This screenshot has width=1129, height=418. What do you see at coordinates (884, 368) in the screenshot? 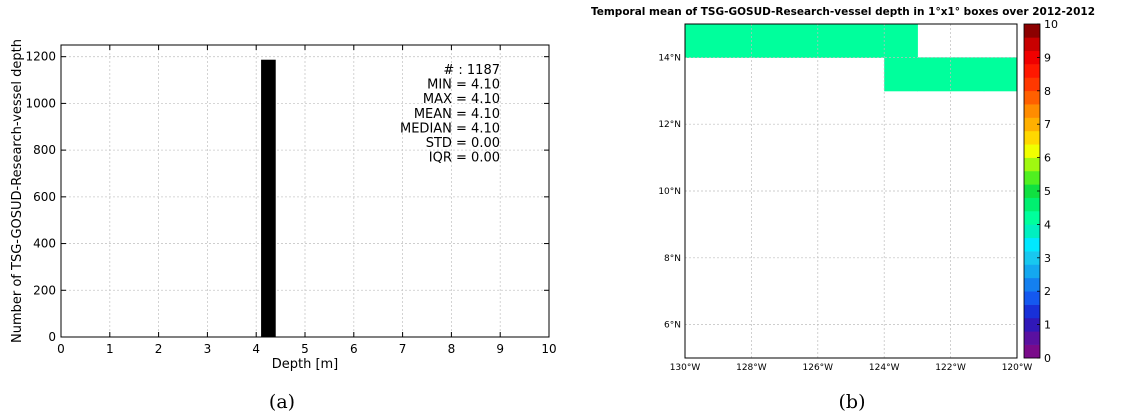
I see `map-x-tick-label: 124°W` at bounding box center [884, 368].